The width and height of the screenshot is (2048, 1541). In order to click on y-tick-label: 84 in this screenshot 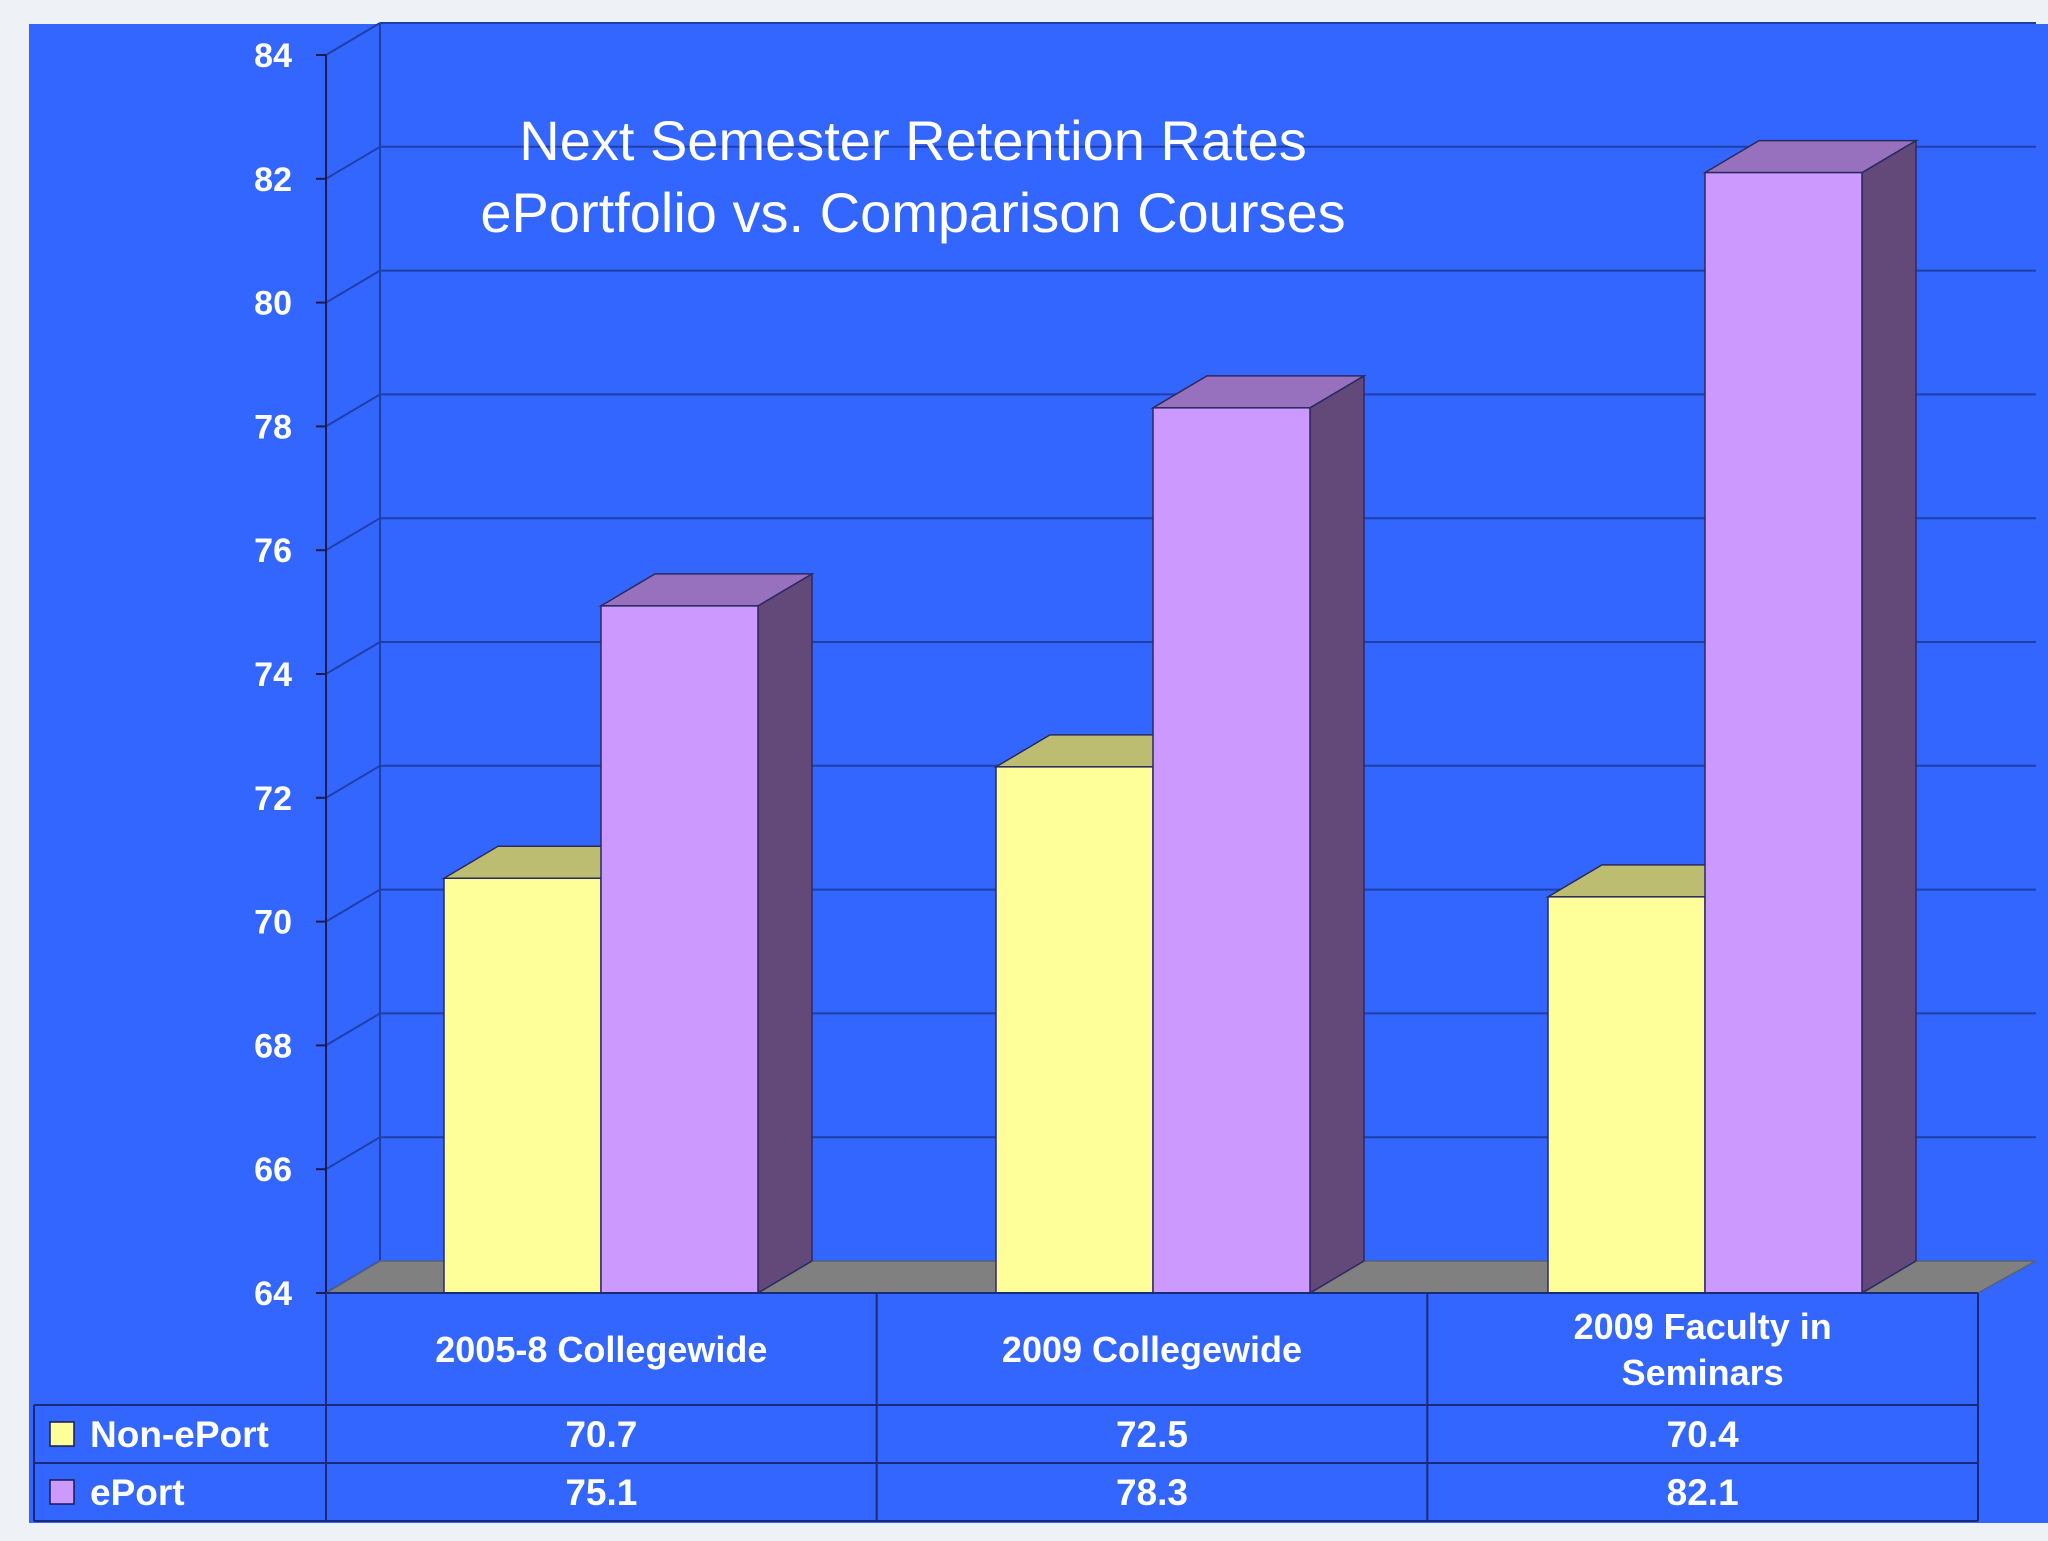, I will do `click(273, 56)`.